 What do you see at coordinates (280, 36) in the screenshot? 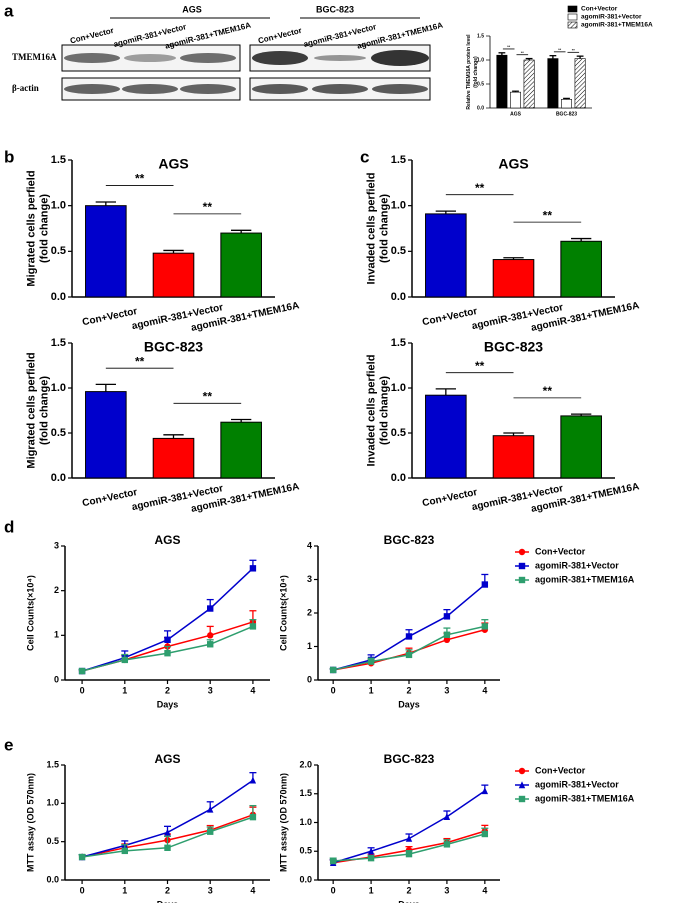
I see `lane-label: Con+Vector` at bounding box center [280, 36].